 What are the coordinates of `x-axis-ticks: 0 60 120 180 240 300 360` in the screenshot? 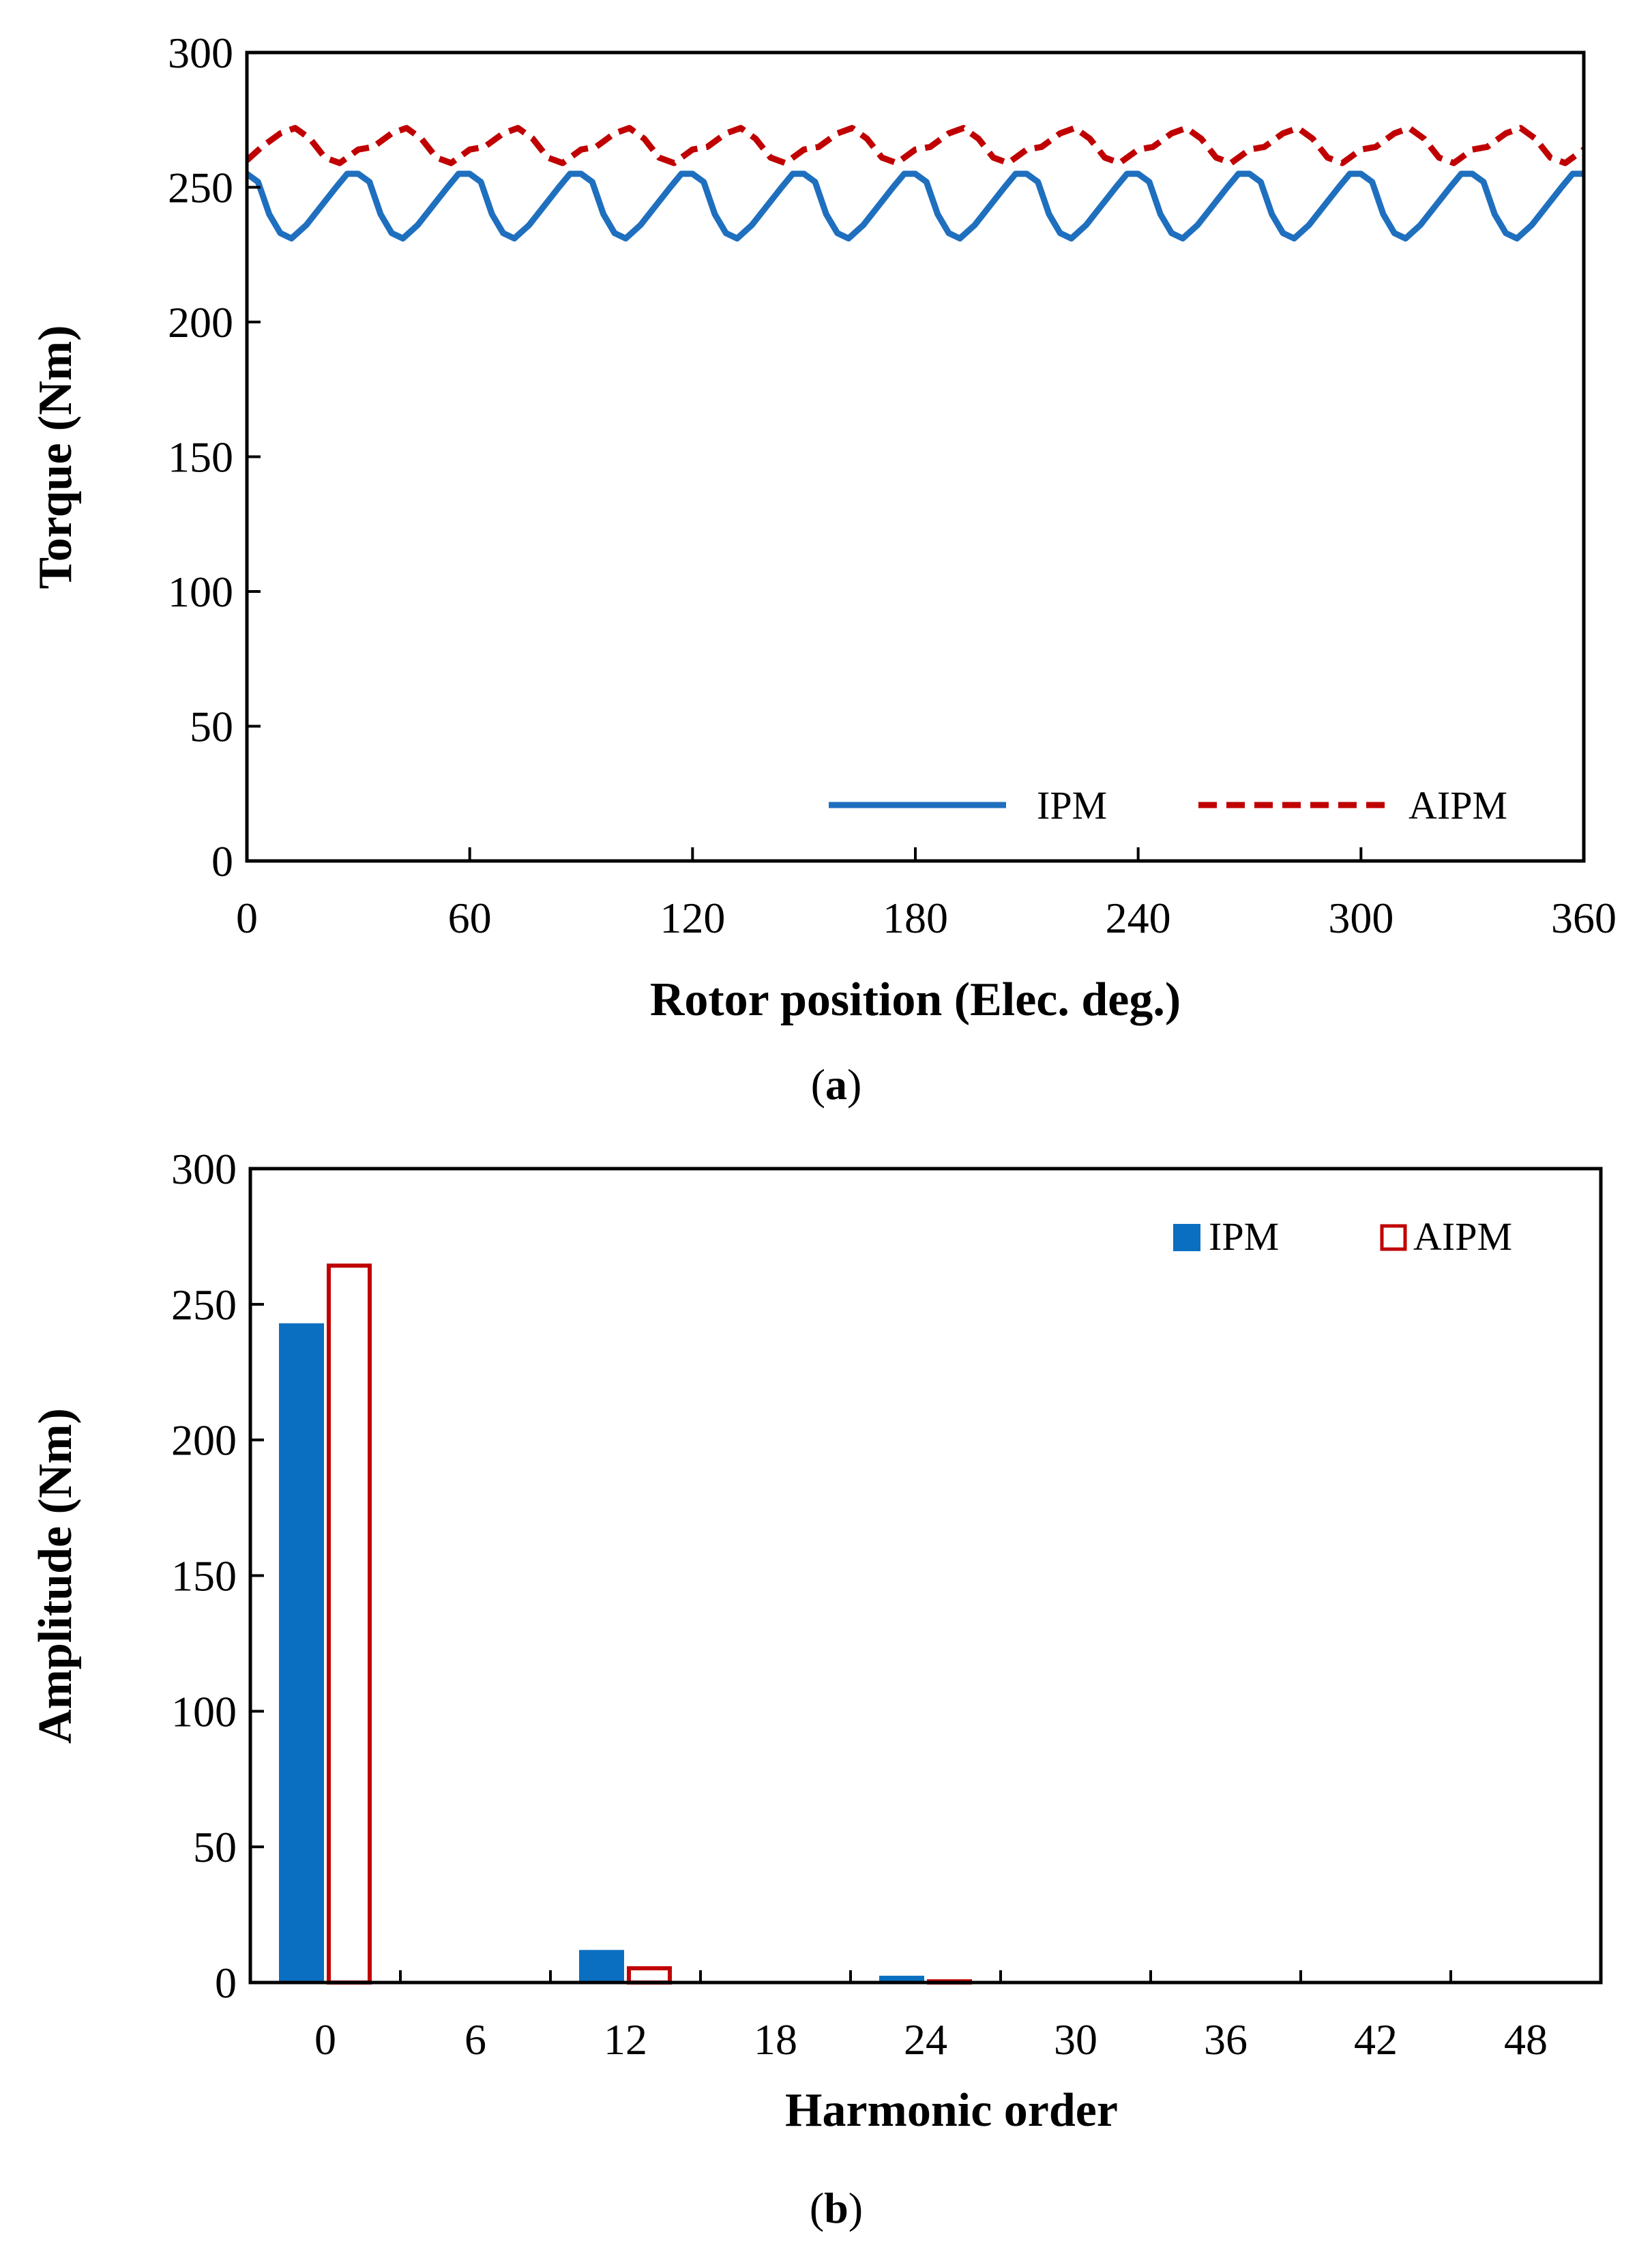 It's located at (927, 894).